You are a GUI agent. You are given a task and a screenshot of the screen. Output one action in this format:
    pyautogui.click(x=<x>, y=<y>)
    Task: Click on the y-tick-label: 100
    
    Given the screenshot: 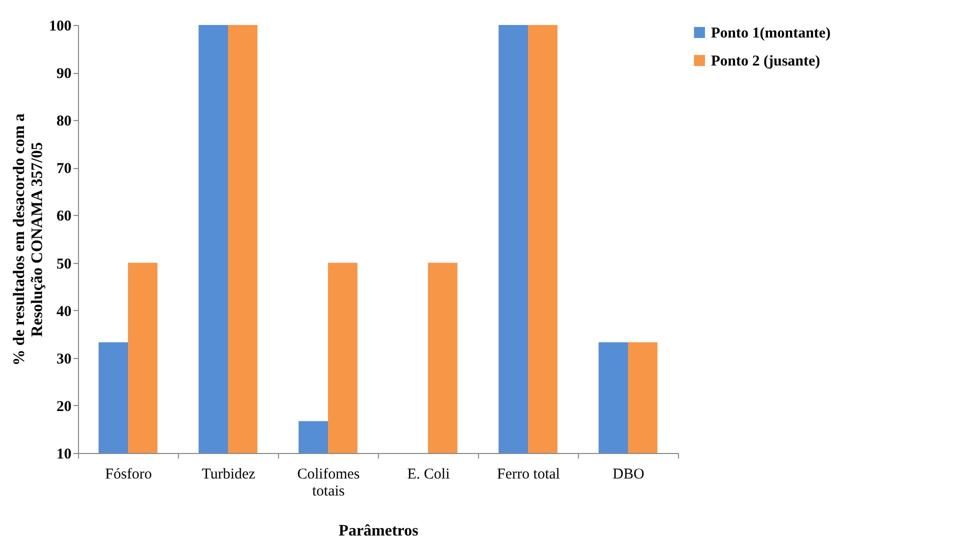 What is the action you would take?
    pyautogui.click(x=60, y=26)
    